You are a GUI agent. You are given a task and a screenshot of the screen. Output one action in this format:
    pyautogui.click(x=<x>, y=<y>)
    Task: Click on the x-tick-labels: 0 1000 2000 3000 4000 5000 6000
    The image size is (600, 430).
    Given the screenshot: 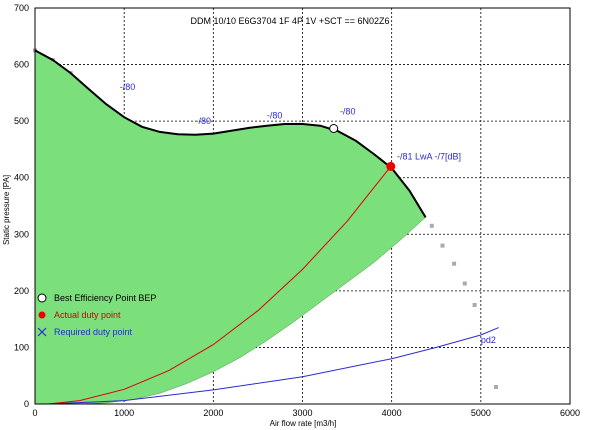 What is the action you would take?
    pyautogui.click(x=306, y=413)
    